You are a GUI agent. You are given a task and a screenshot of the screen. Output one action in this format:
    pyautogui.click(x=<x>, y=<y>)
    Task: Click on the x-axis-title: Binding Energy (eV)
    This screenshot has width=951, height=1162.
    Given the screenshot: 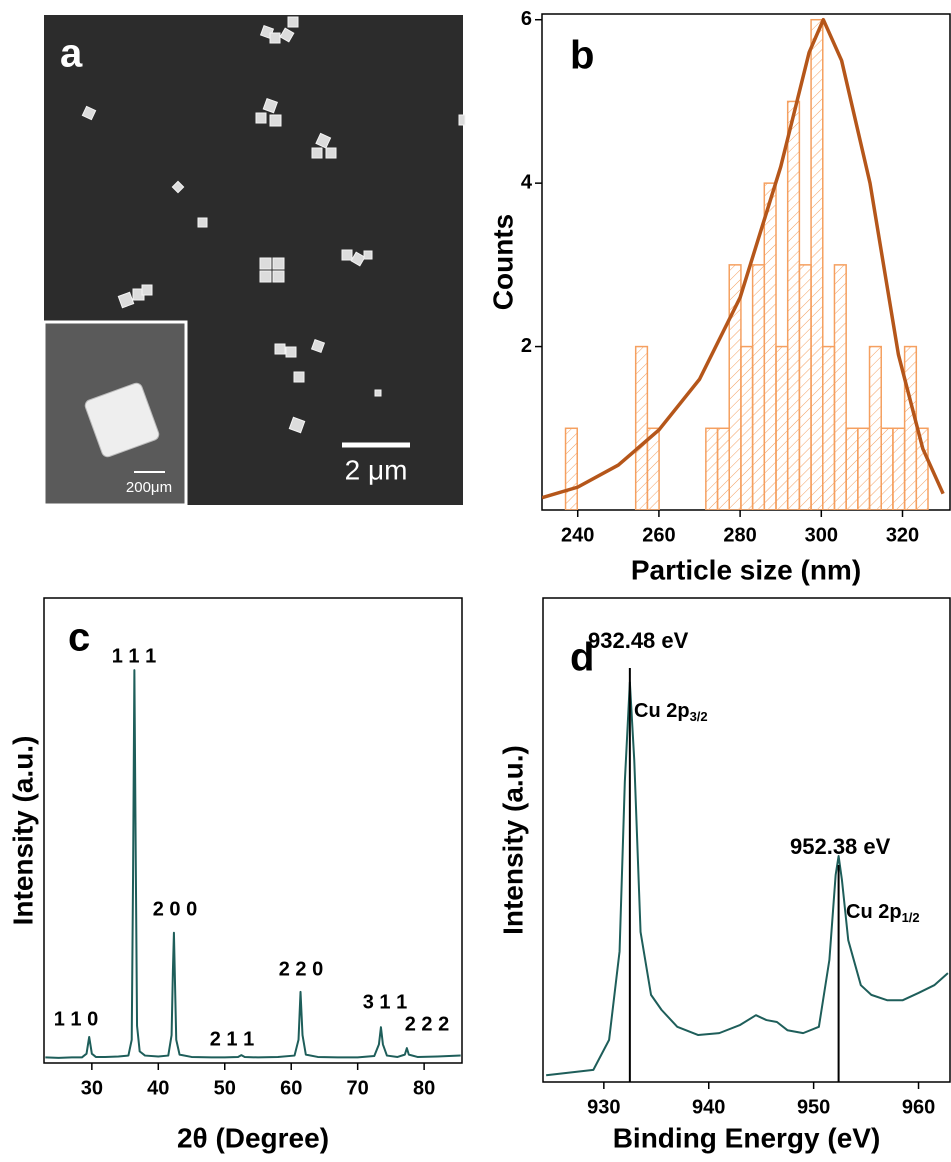 What is the action you would take?
    pyautogui.click(x=747, y=1137)
    